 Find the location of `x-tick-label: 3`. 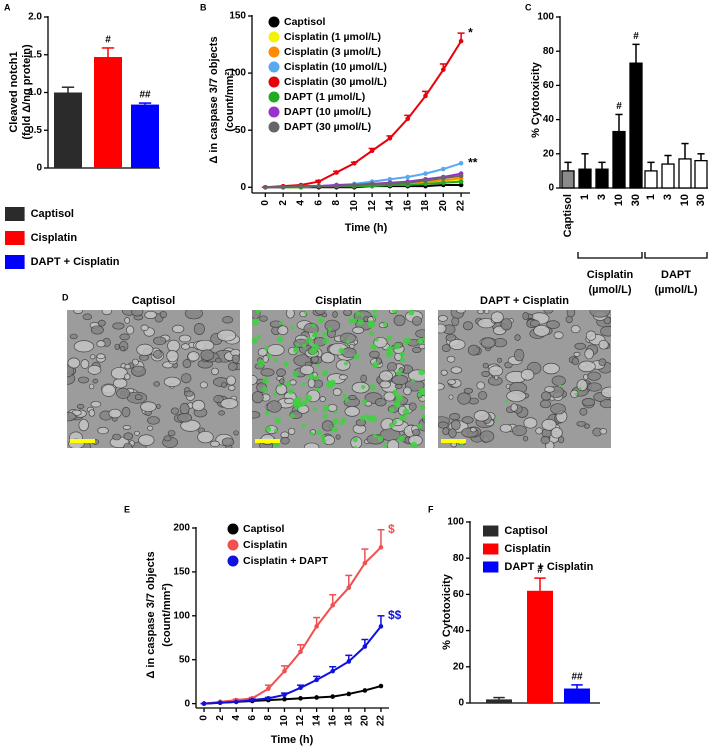

x-tick-label: 3 is located at coordinates (602, 197).